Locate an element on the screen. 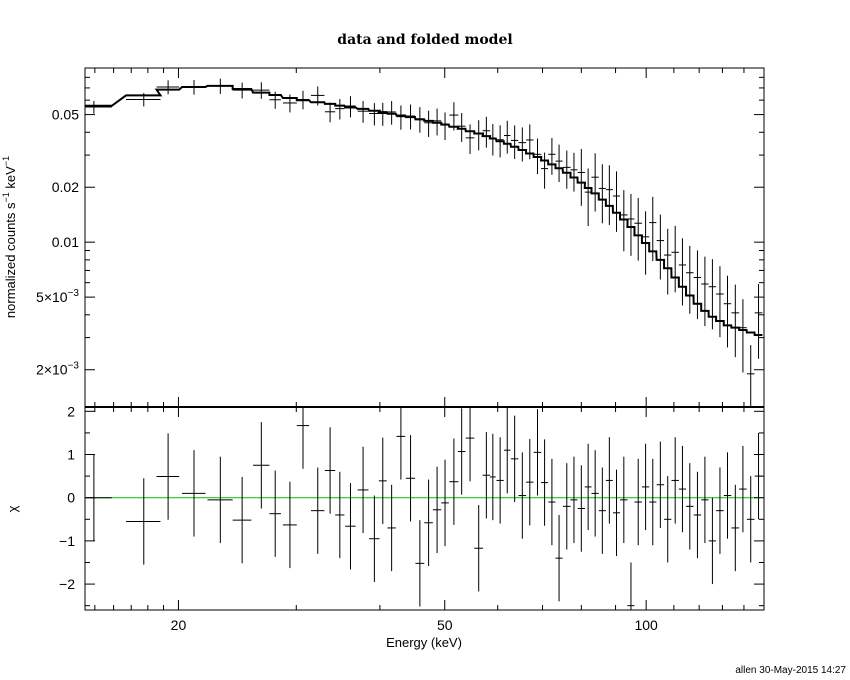  x-tick-label: 50 is located at coordinates (445, 625).